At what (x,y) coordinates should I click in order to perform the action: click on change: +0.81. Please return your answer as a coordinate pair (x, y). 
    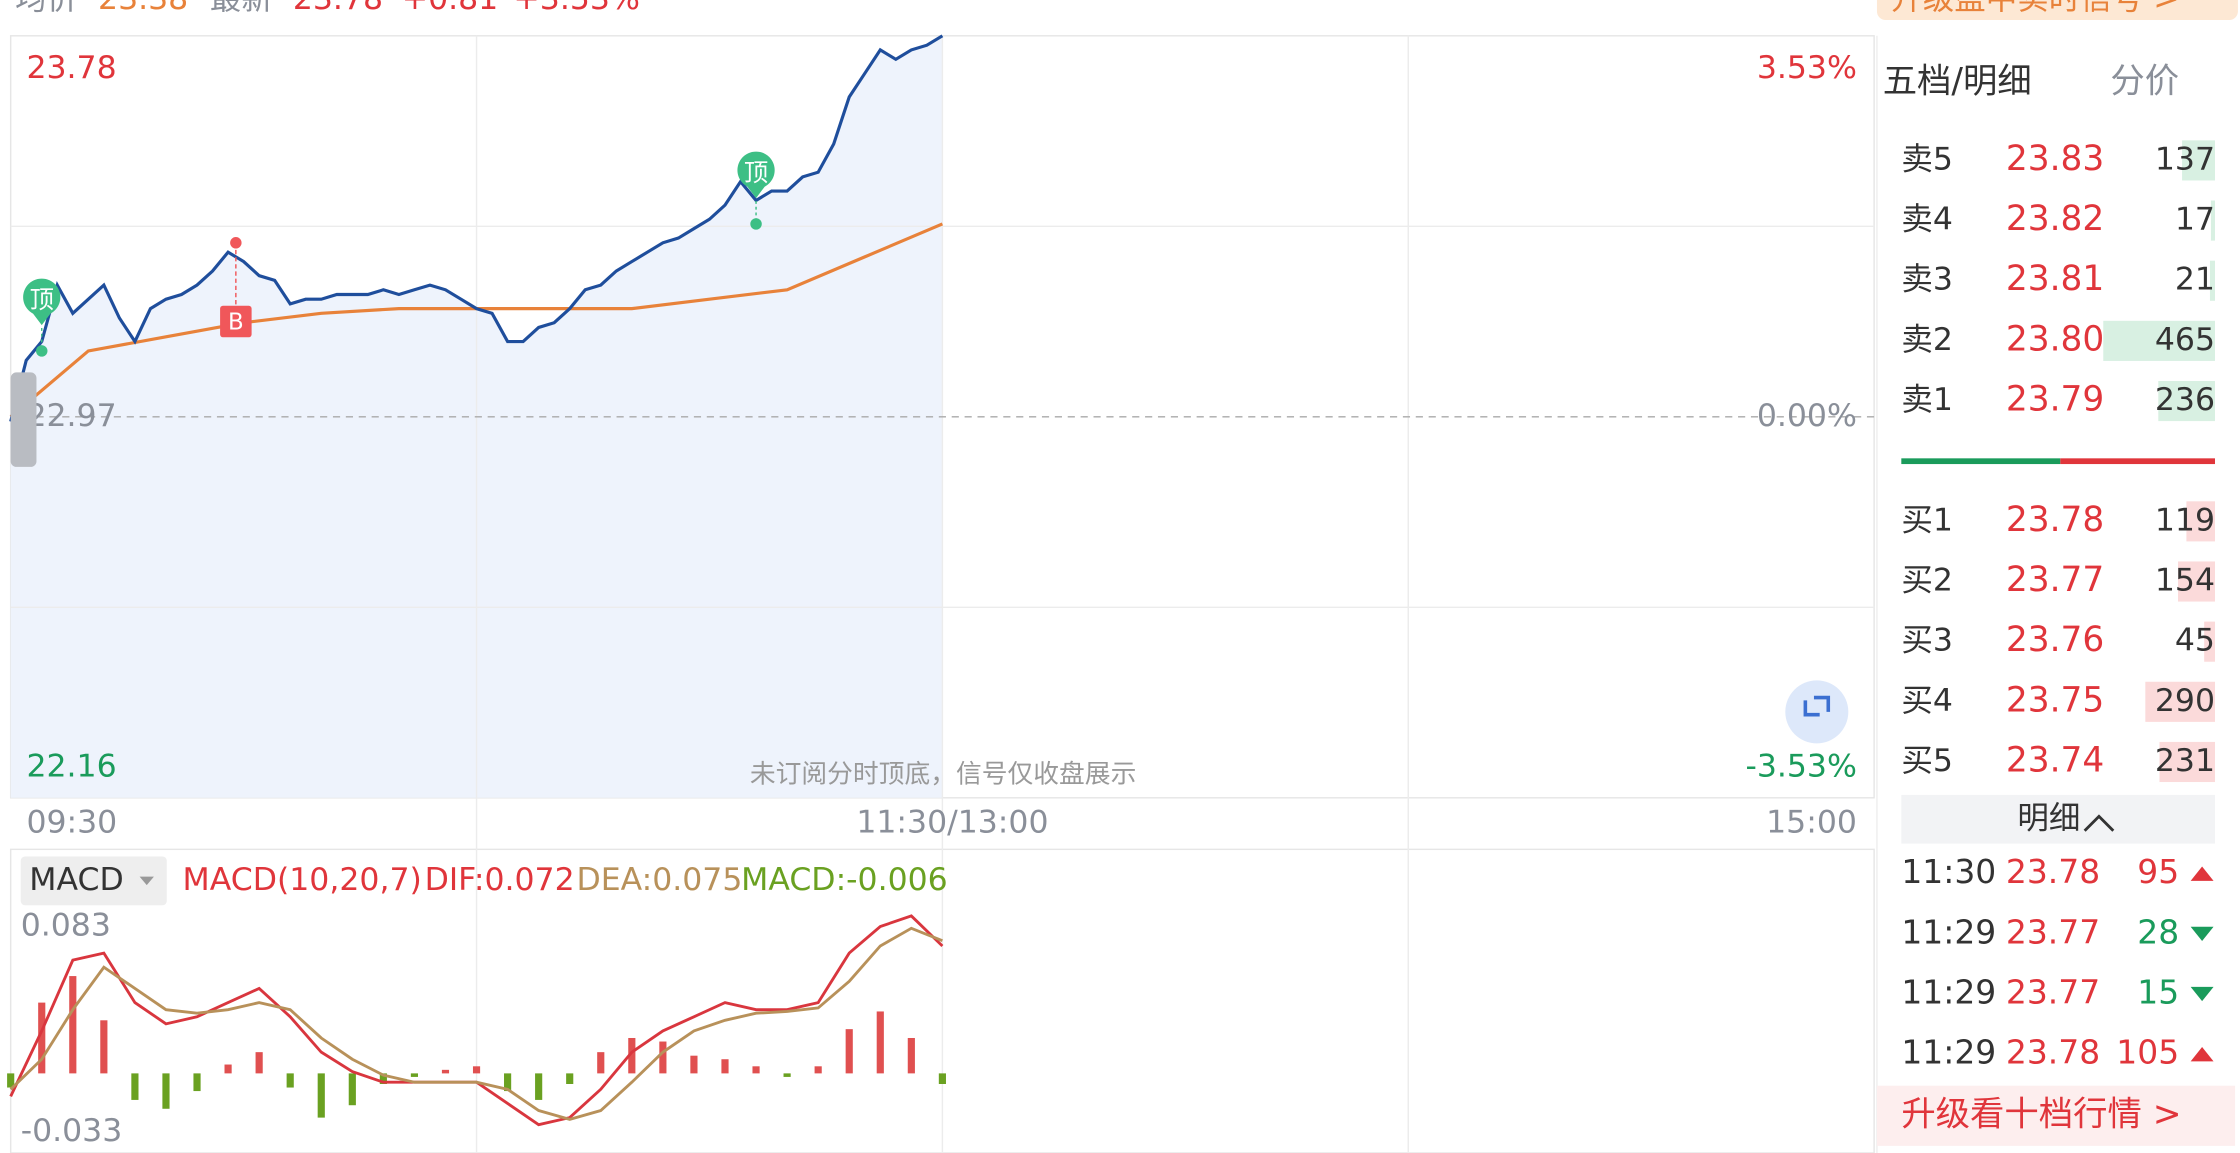
    Looking at the image, I should click on (450, 8).